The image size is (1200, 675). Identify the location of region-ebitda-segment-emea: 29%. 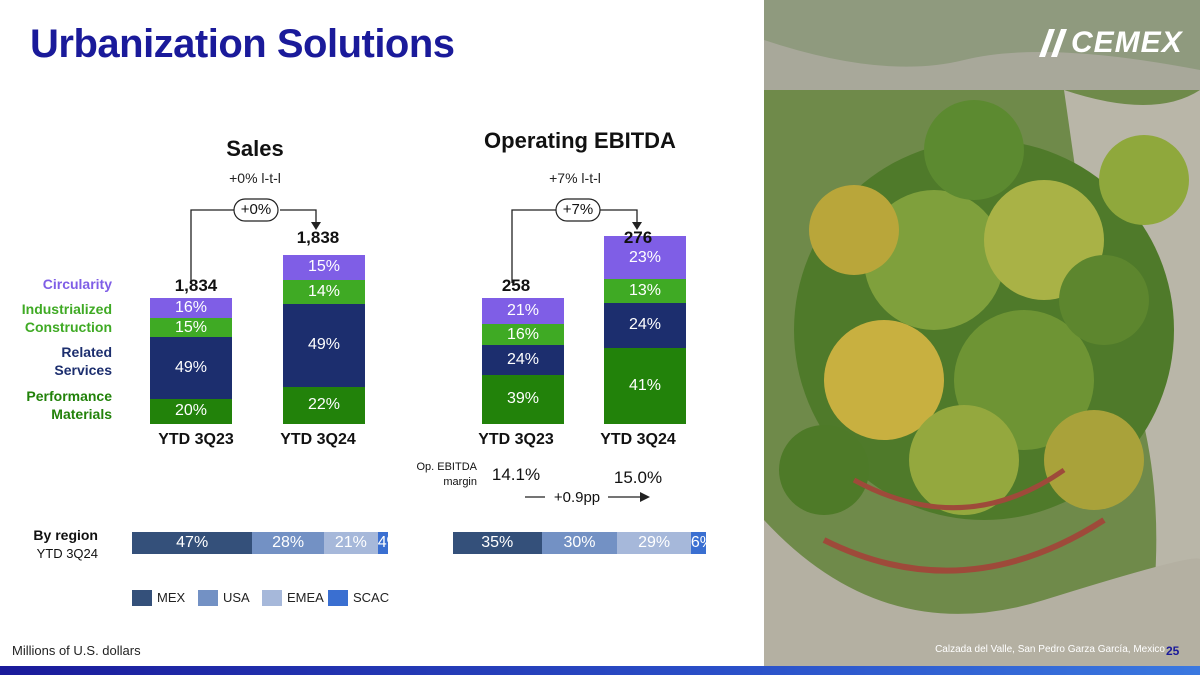
(654, 543).